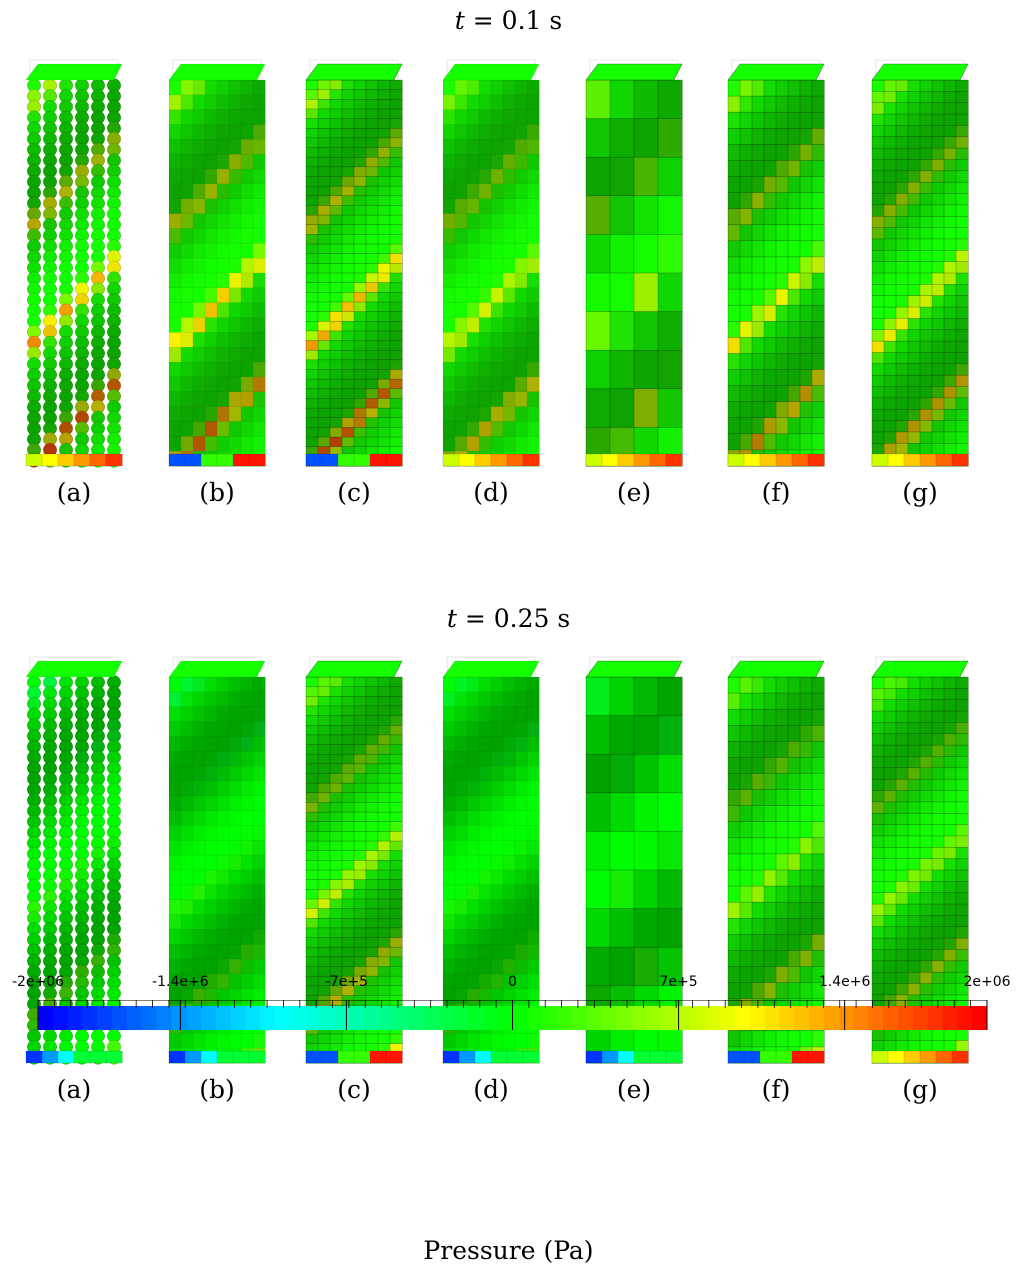 This screenshot has height=1283, width=1017. I want to click on colorbar-segment, so click(772, 1018).